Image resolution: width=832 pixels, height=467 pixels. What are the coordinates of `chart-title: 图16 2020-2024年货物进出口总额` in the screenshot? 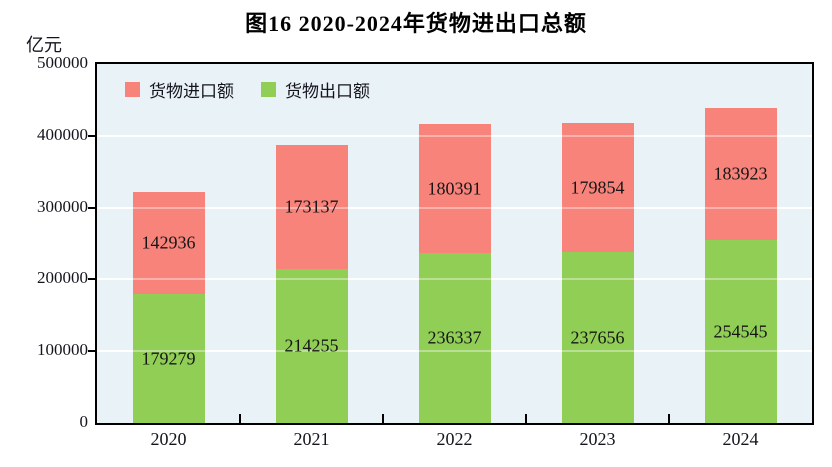 It's located at (416, 23).